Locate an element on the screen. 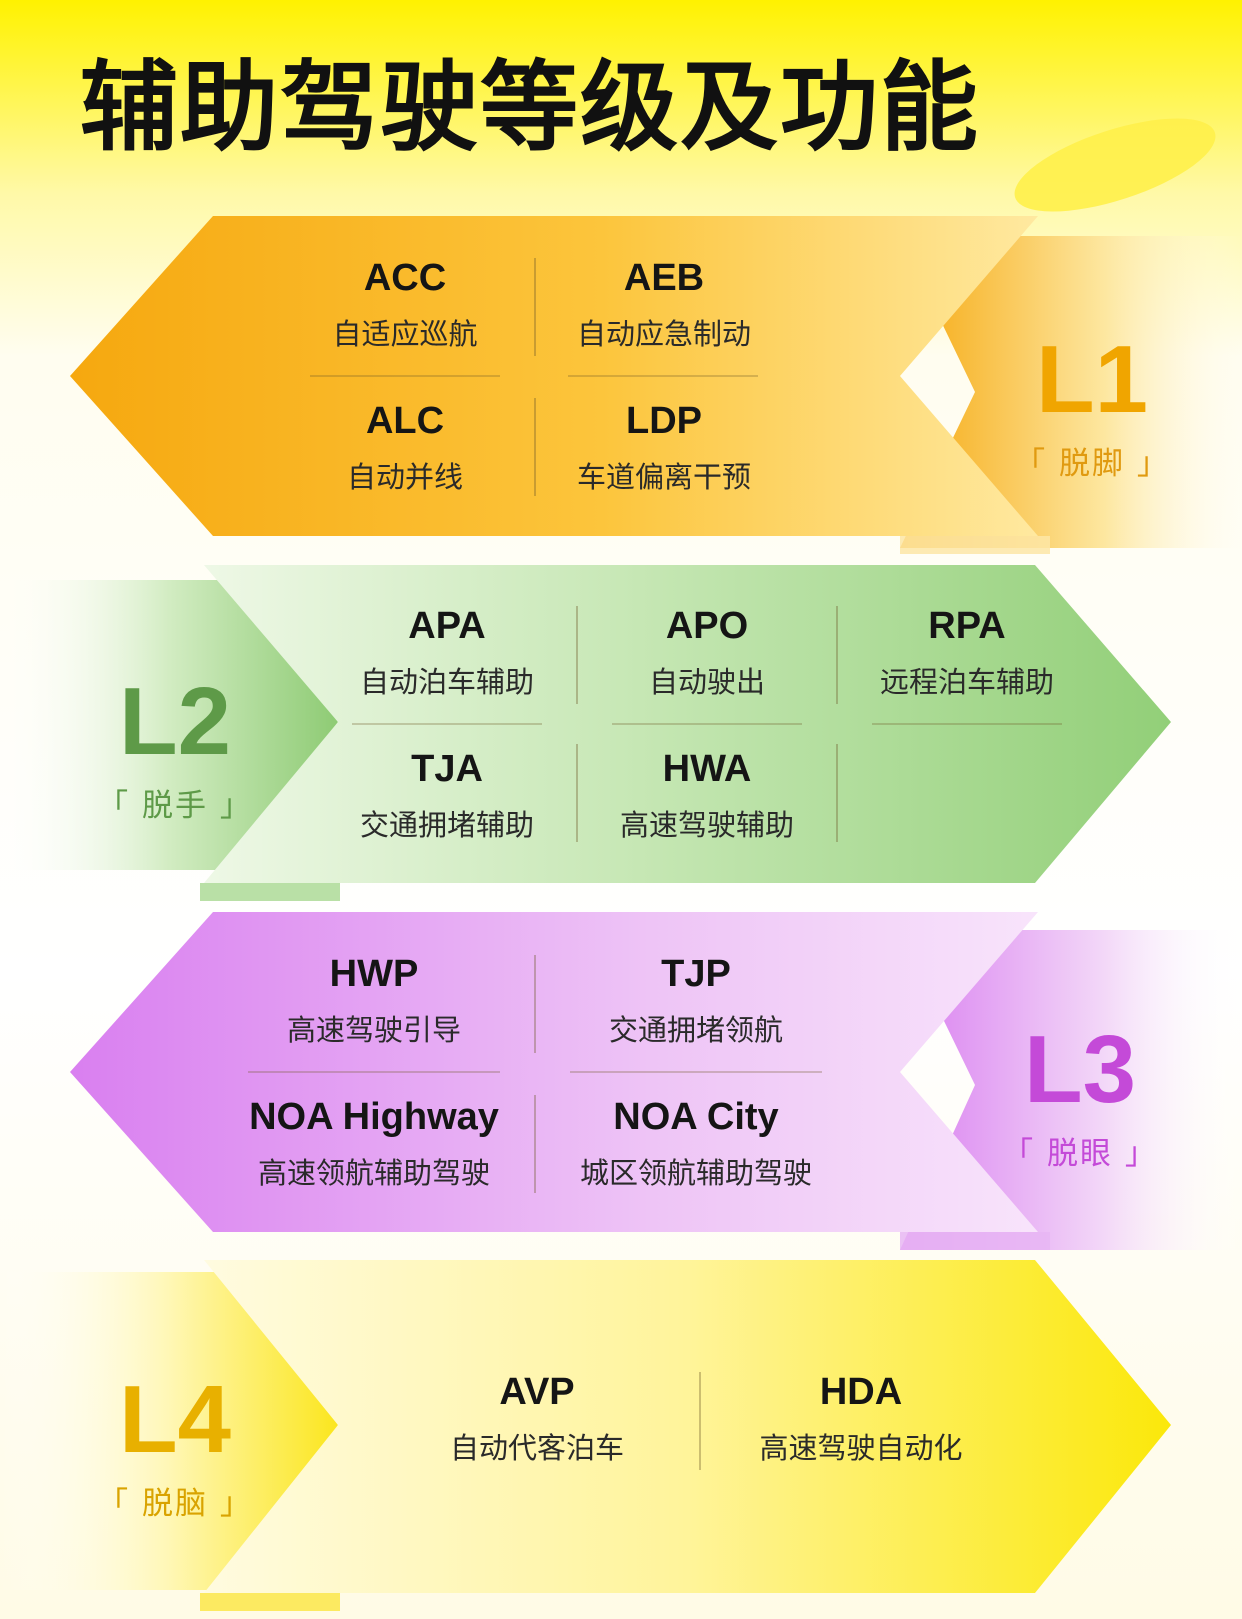 The height and width of the screenshot is (1619, 1242). feature-abbr: HDA is located at coordinates (861, 1392).